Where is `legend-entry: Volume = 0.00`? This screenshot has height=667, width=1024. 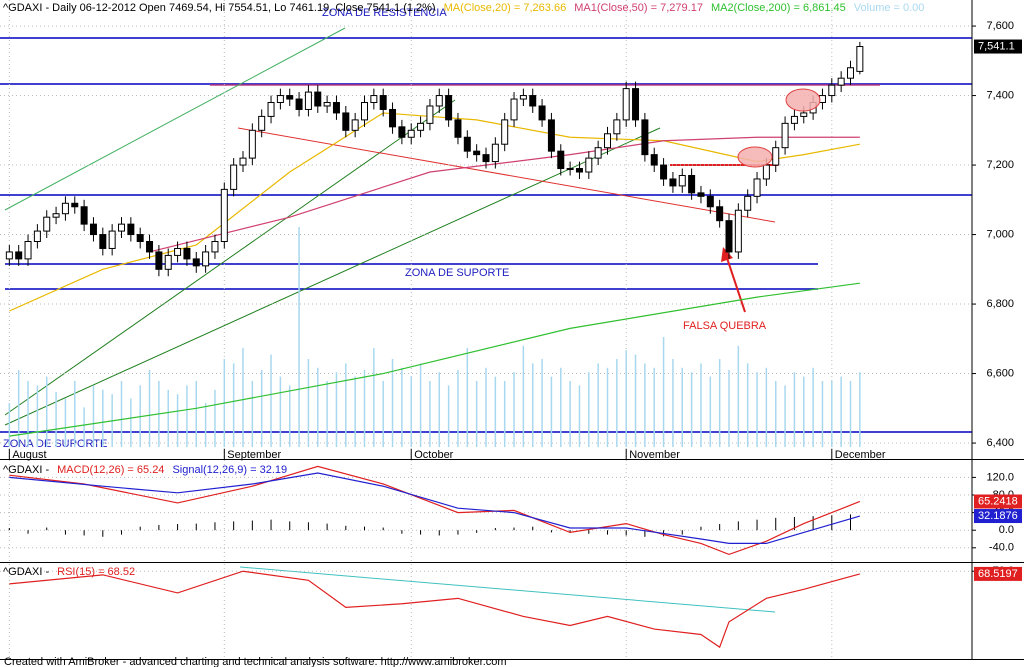
legend-entry: Volume = 0.00 is located at coordinates (889, 8).